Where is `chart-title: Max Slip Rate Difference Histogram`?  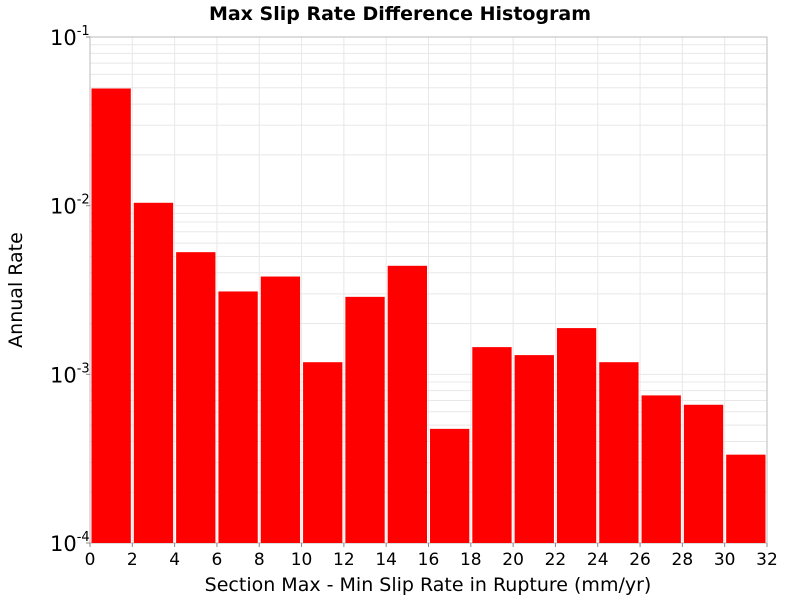
chart-title: Max Slip Rate Difference Histogram is located at coordinates (400, 14).